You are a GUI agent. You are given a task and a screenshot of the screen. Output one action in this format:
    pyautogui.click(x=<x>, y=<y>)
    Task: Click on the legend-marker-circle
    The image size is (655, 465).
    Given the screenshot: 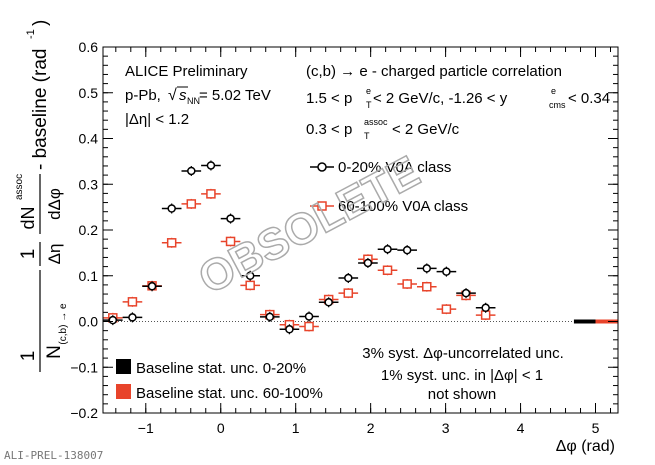 What is the action you would take?
    pyautogui.click(x=322, y=167)
    